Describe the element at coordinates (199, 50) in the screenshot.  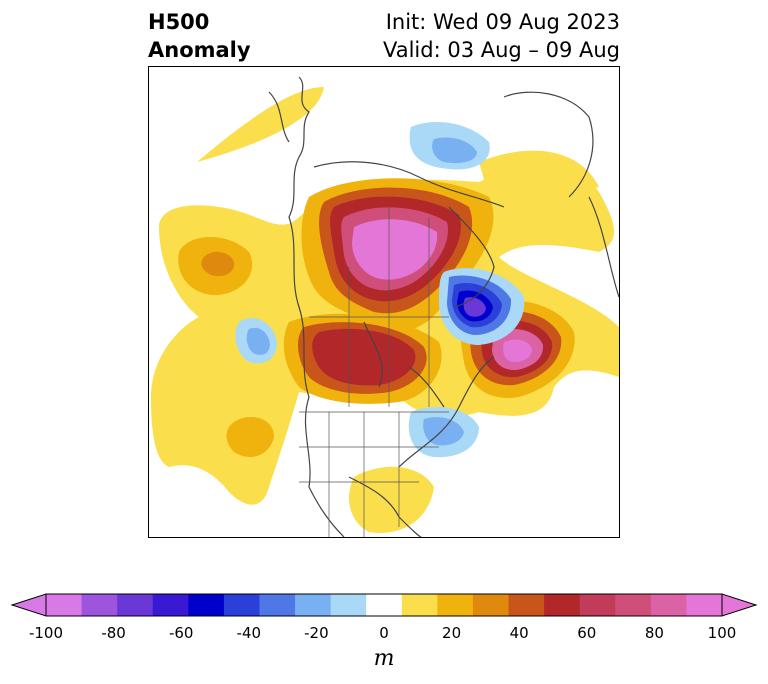
I see `title-field: Anomaly` at that location.